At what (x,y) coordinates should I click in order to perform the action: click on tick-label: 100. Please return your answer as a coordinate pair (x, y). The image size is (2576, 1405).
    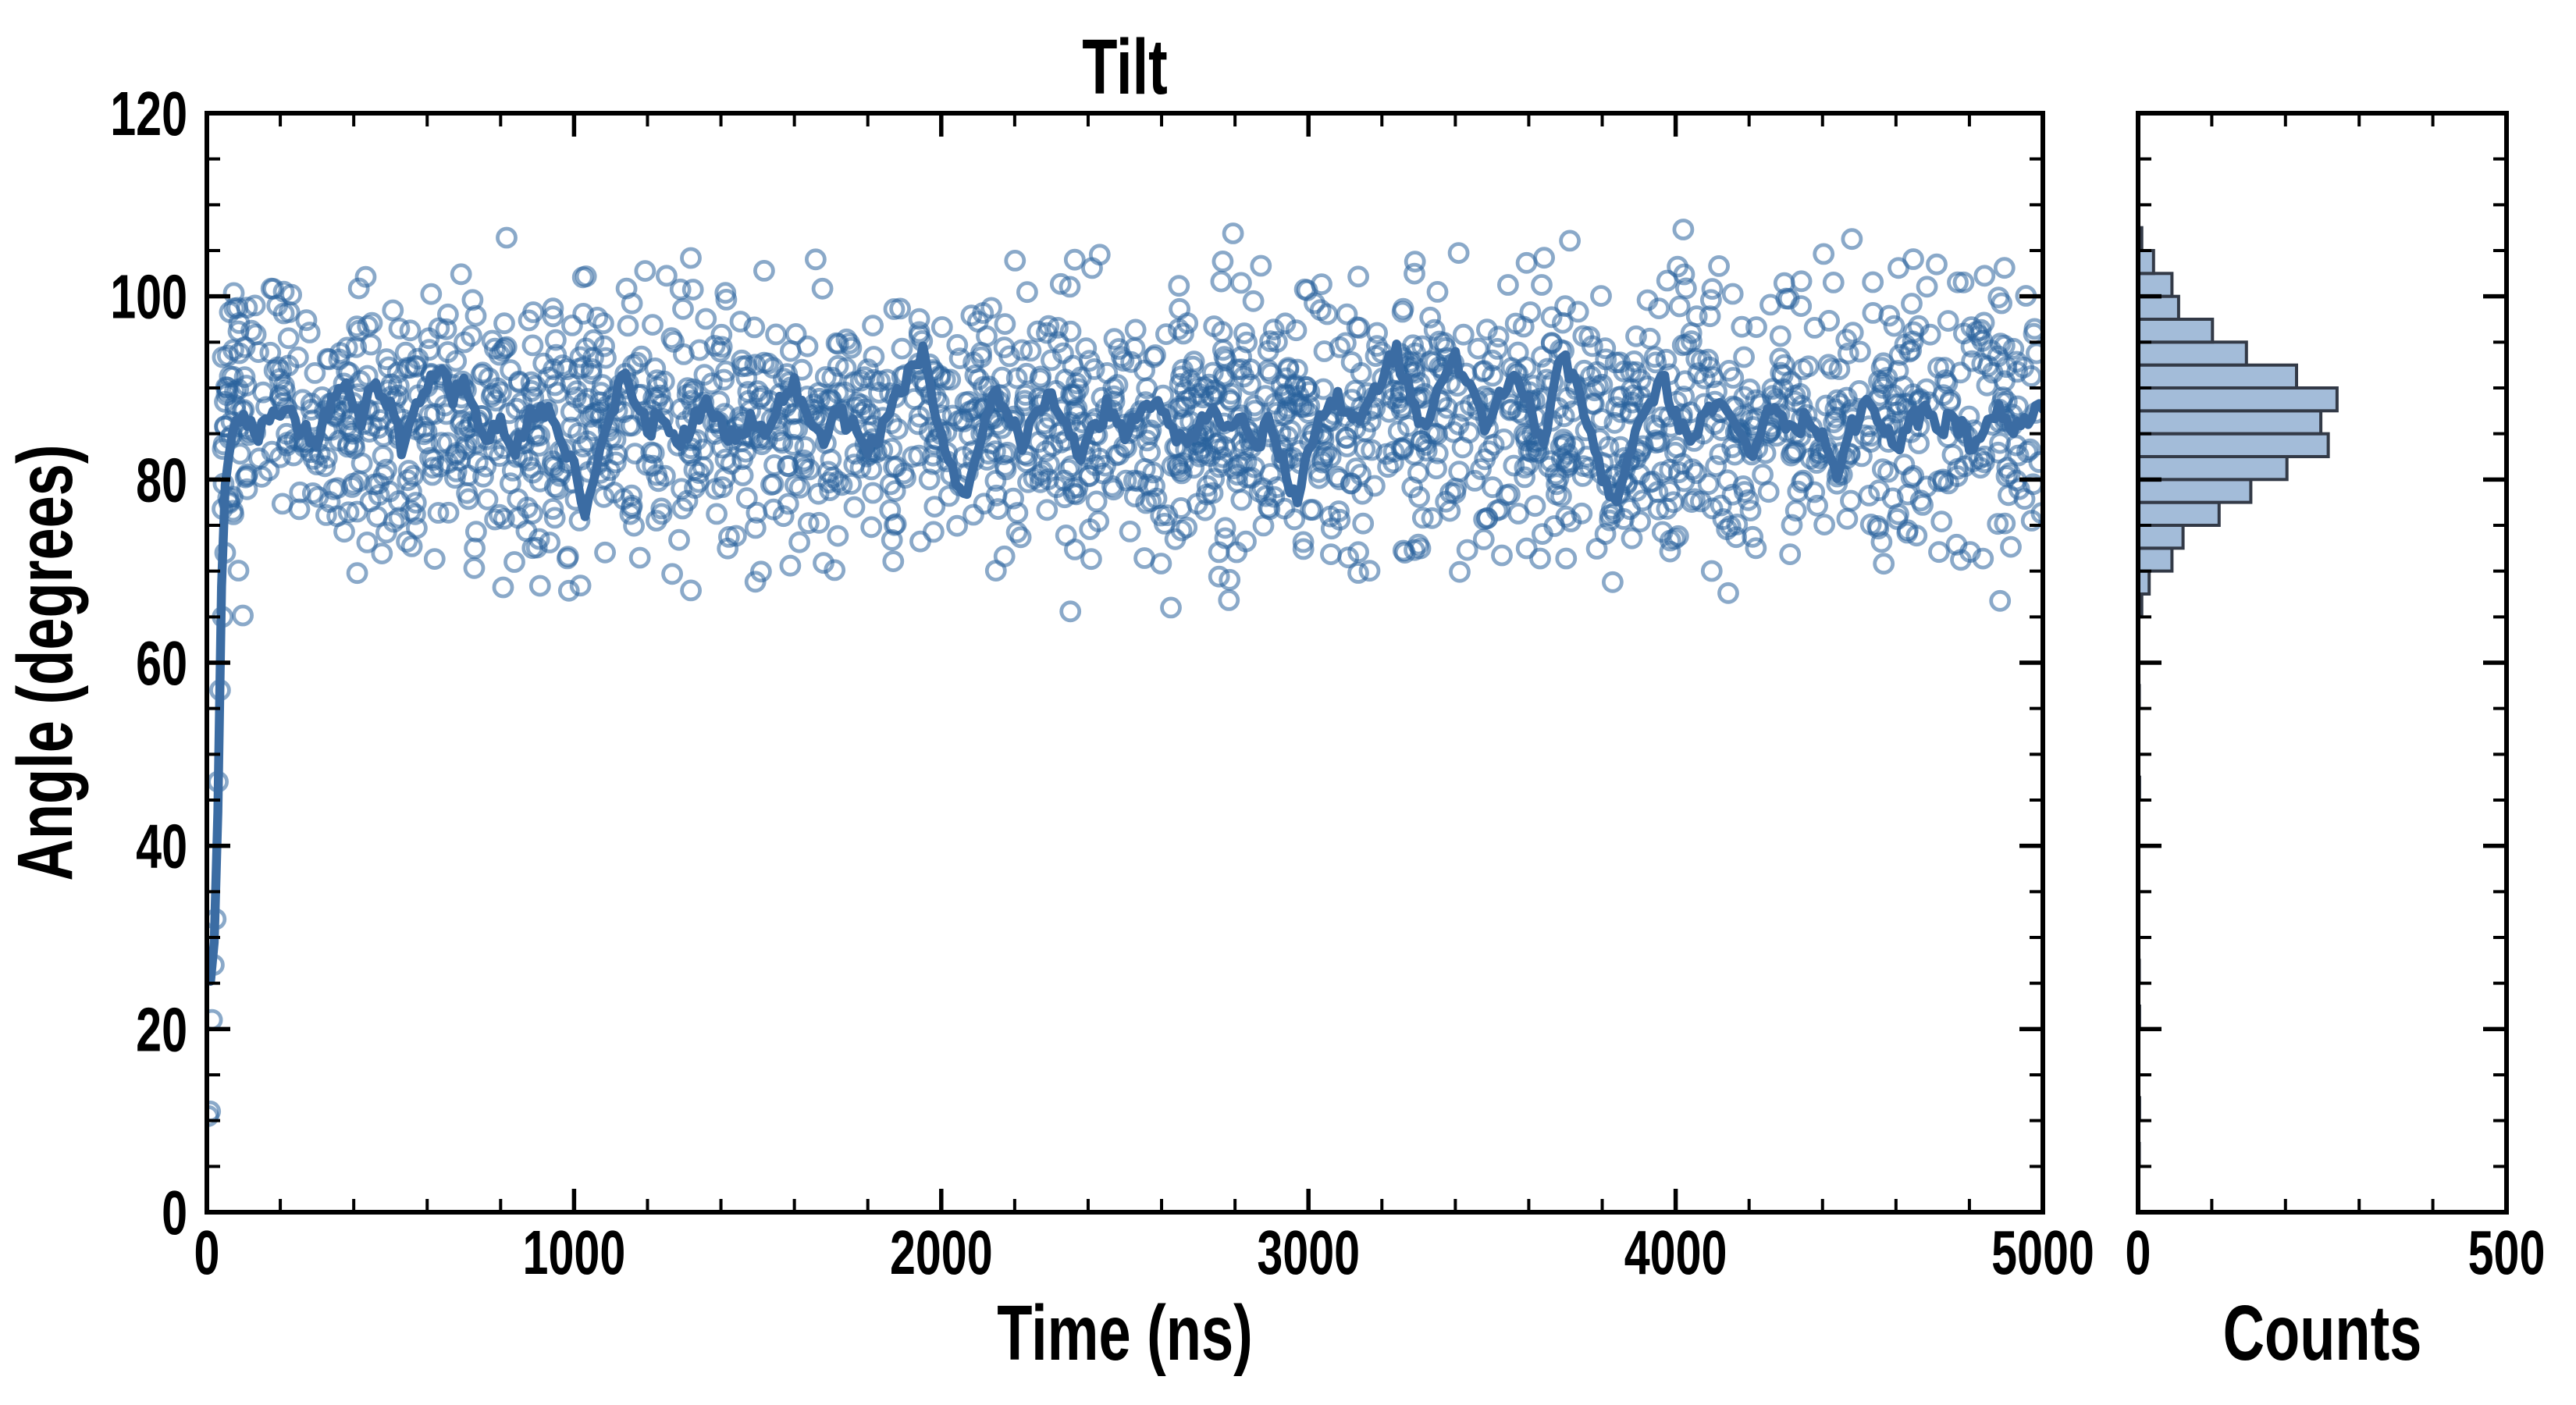
    Looking at the image, I should click on (148, 296).